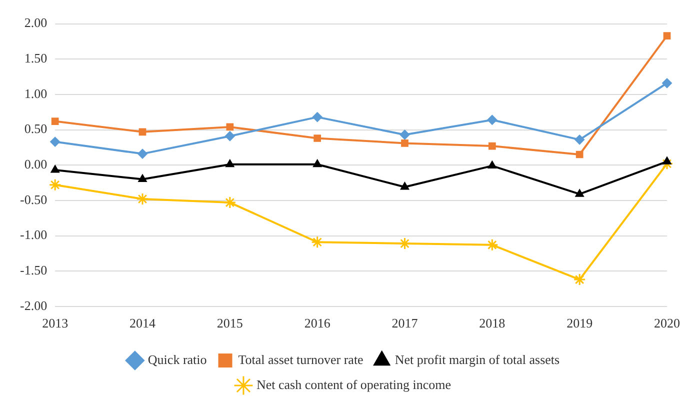 Image resolution: width=698 pixels, height=410 pixels. Describe the element at coordinates (36, 22) in the screenshot. I see `y-tick-label: 2.00` at that location.